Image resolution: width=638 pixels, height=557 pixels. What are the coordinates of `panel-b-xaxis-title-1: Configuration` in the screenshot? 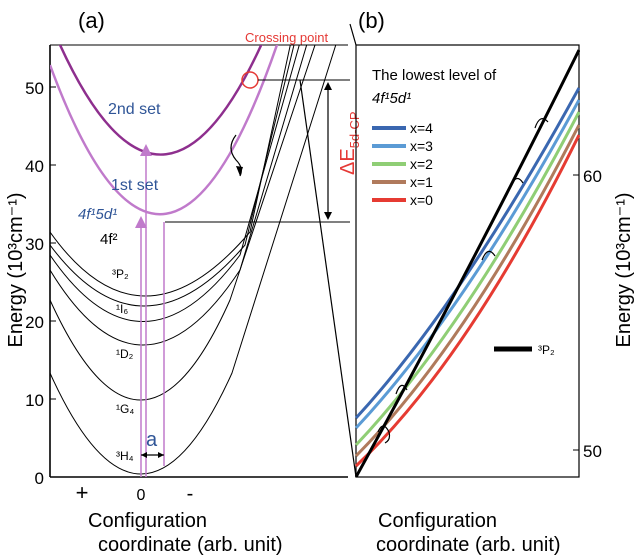 It's located at (437, 521).